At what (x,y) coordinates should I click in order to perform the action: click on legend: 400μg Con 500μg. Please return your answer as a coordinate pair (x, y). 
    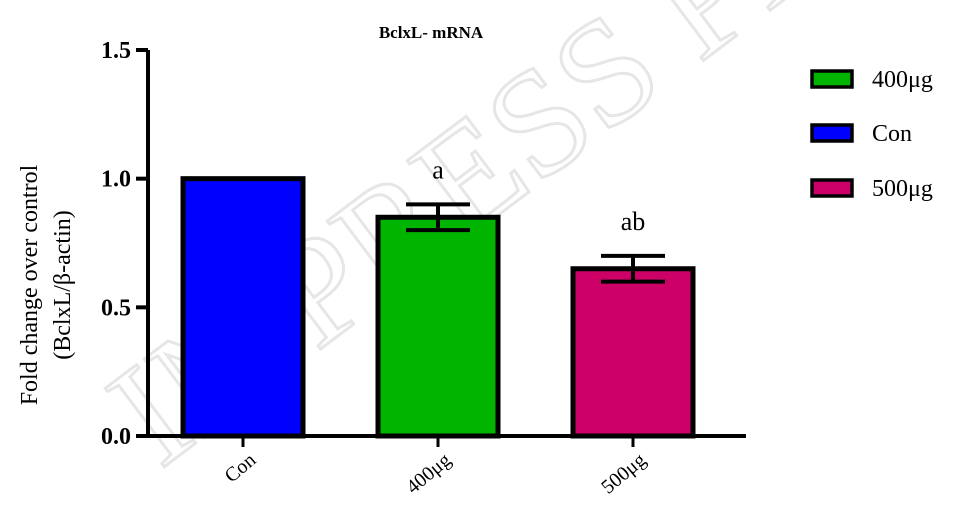
    Looking at the image, I should click on (871, 134).